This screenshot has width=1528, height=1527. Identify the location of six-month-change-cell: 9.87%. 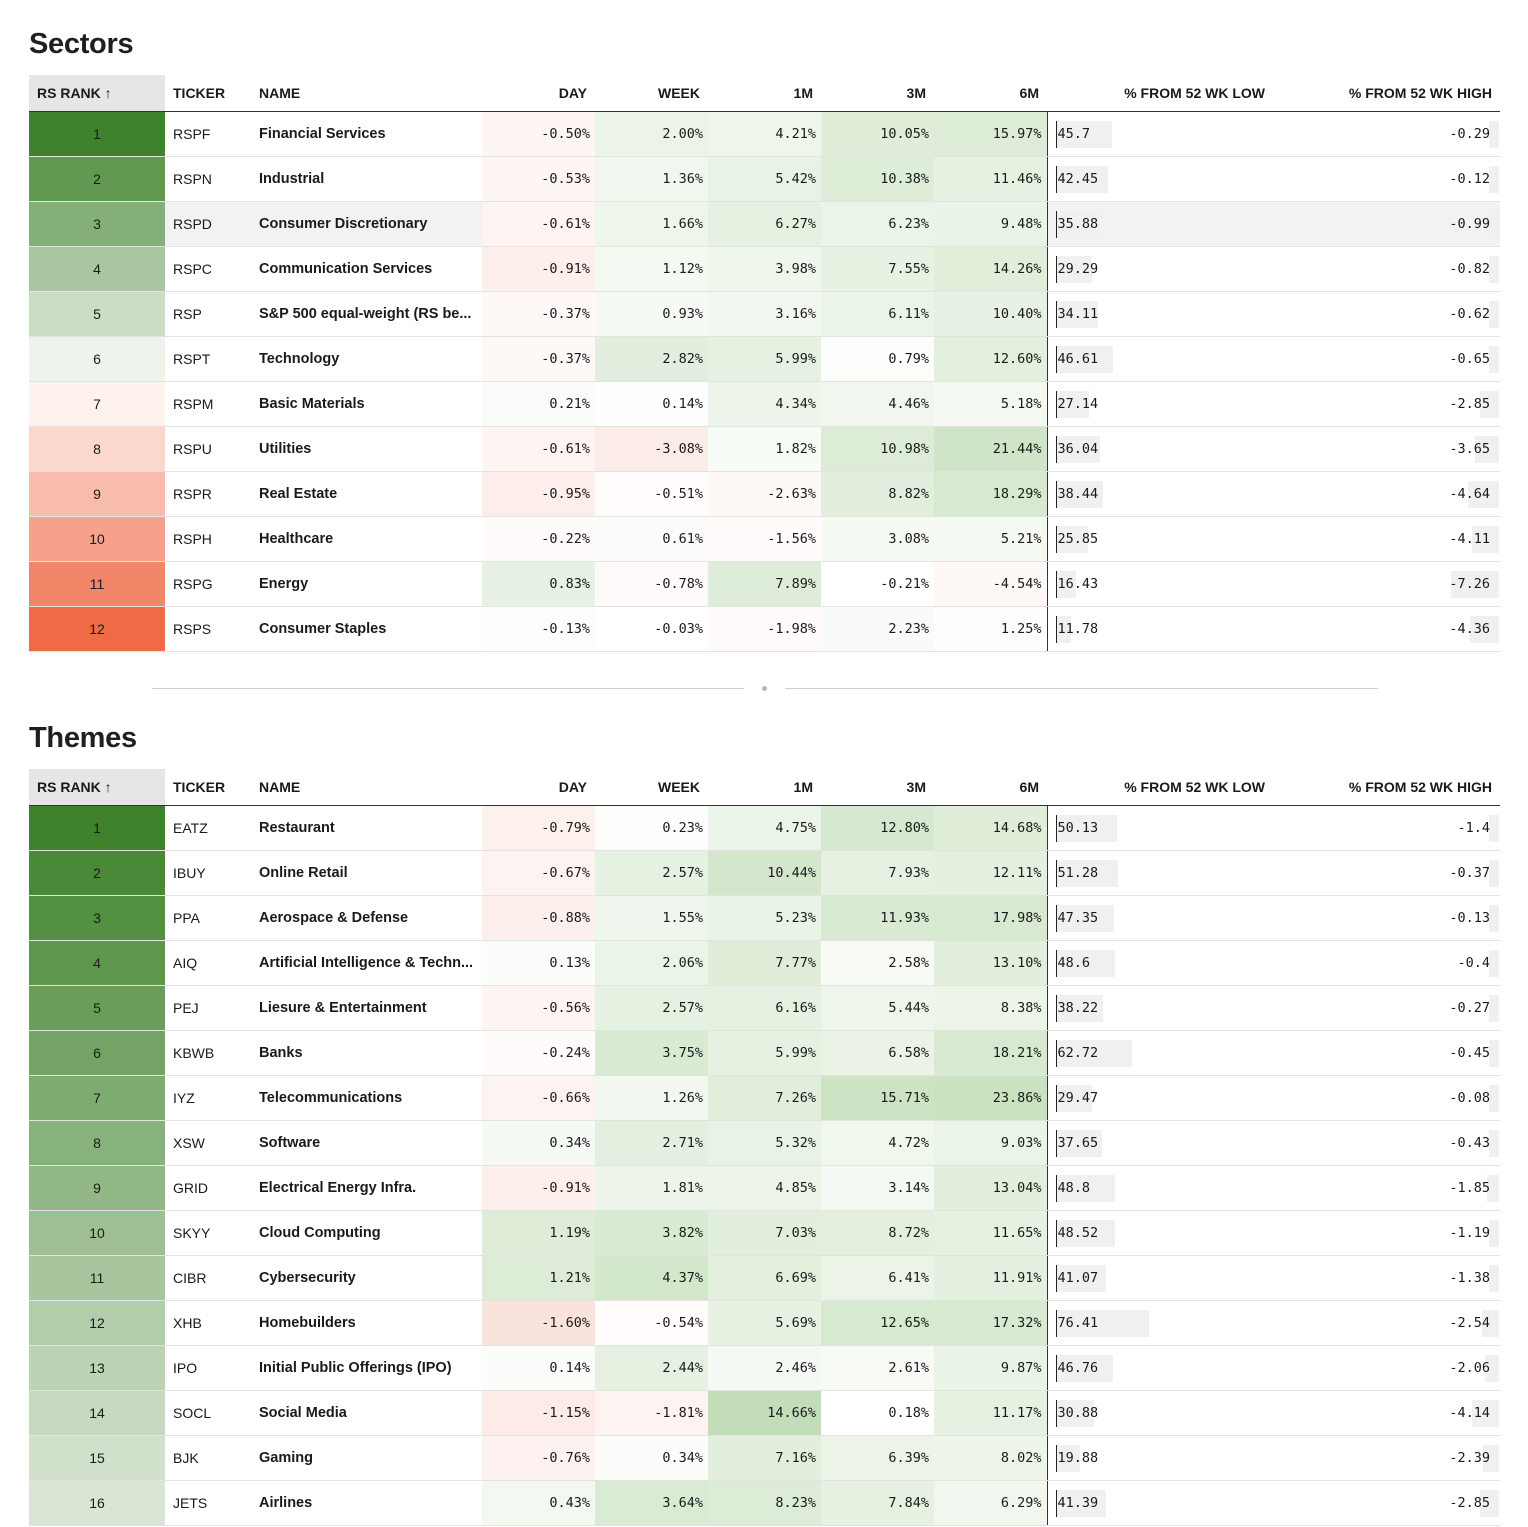
(990, 1368).